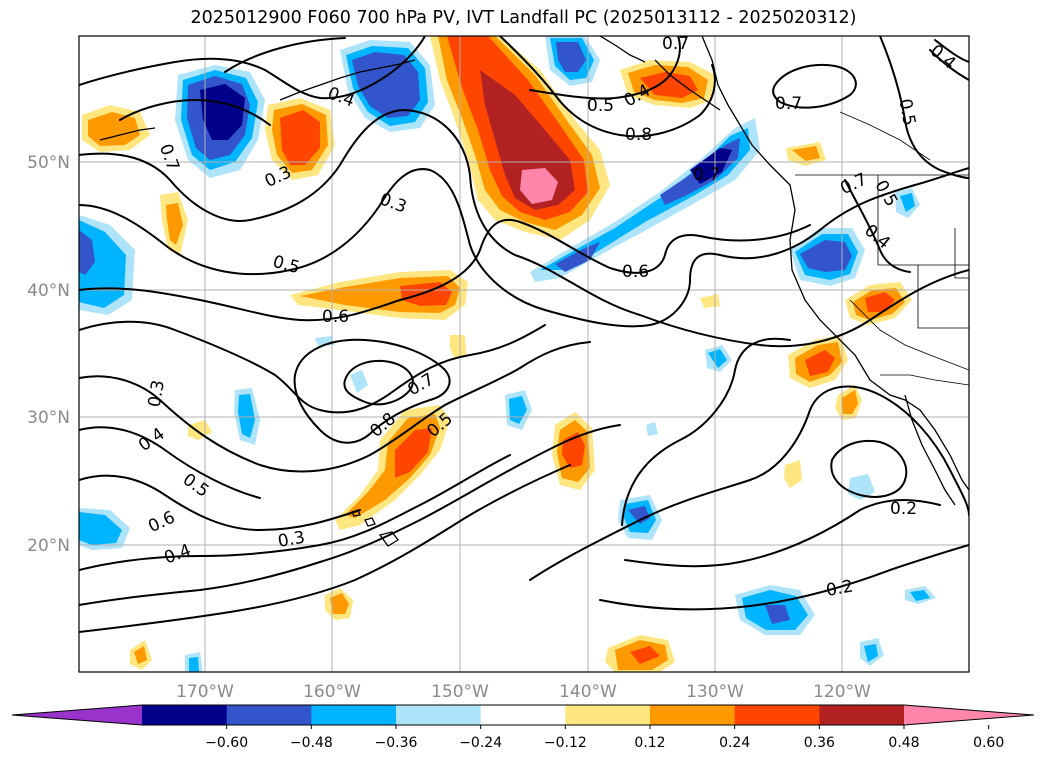 Image resolution: width=1047 pixels, height=765 pixels. I want to click on borders, so click(882, 248).